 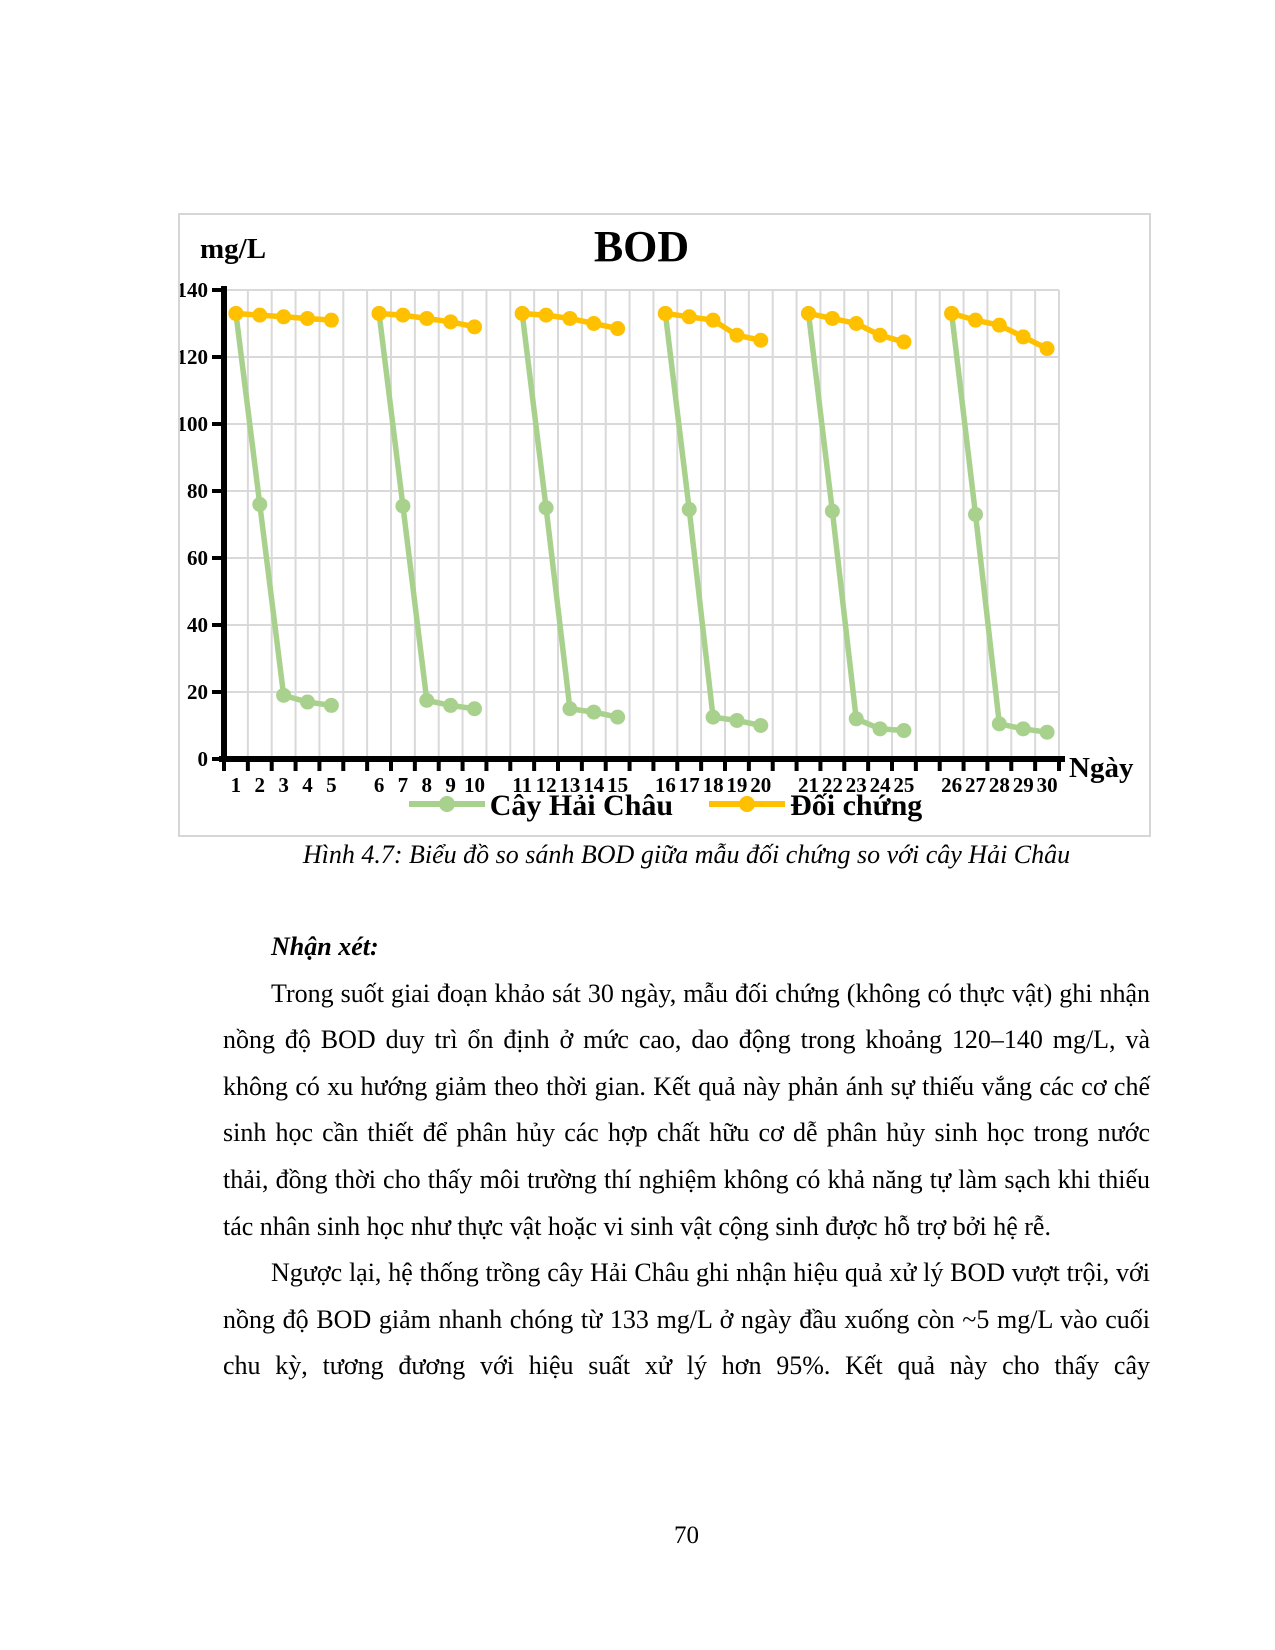 What do you see at coordinates (325, 946) in the screenshot?
I see `remark-heading: Nhận xét:` at bounding box center [325, 946].